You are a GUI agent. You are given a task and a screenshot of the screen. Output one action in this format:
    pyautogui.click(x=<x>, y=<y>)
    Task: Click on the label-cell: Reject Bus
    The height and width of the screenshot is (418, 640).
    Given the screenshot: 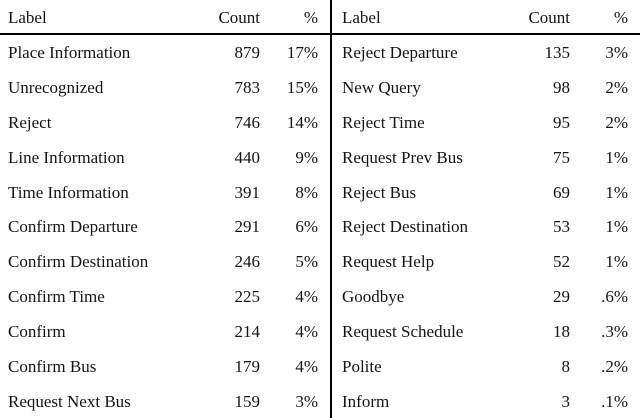 What is the action you would take?
    pyautogui.click(x=379, y=192)
    